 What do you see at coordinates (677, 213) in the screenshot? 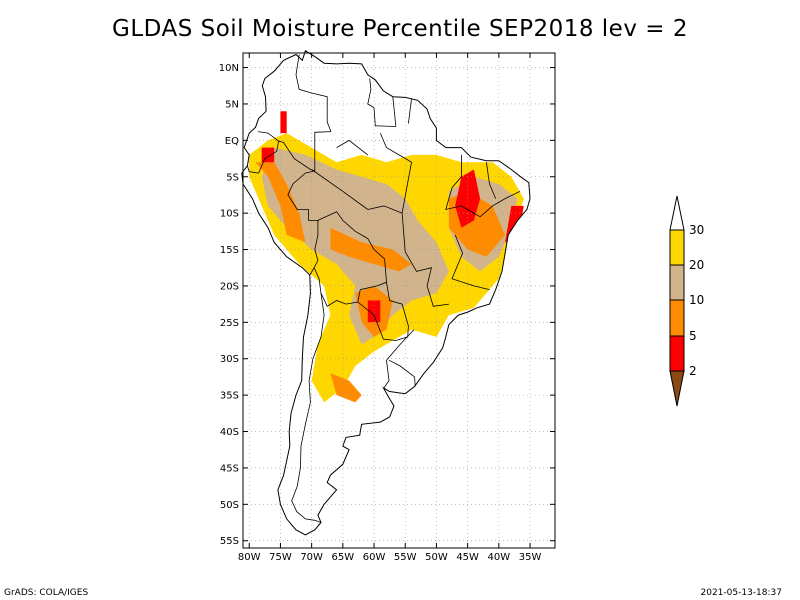
I see `legend-arrow-above` at bounding box center [677, 213].